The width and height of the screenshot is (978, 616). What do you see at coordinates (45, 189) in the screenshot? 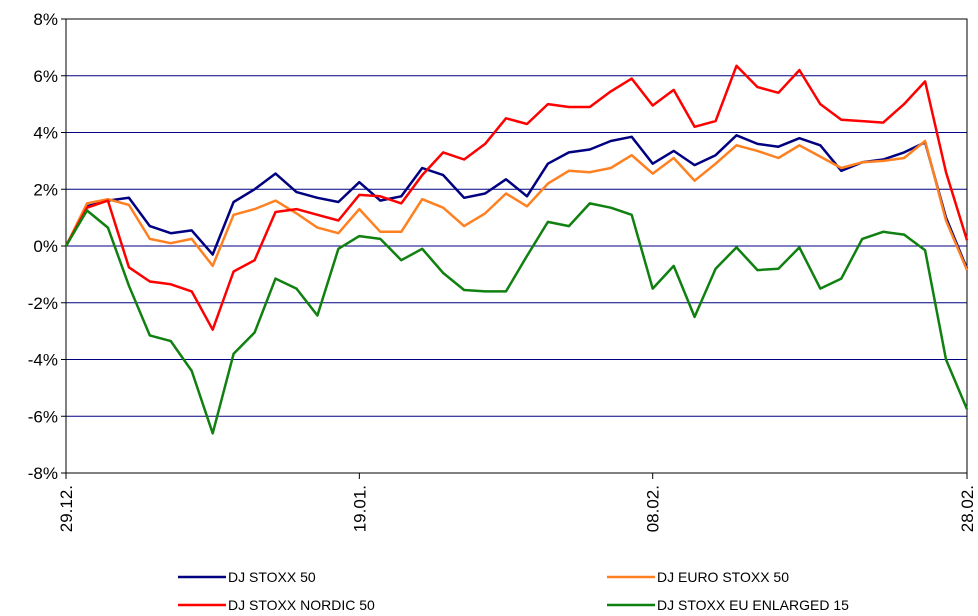
I see `y-tick-label: 2%` at bounding box center [45, 189].